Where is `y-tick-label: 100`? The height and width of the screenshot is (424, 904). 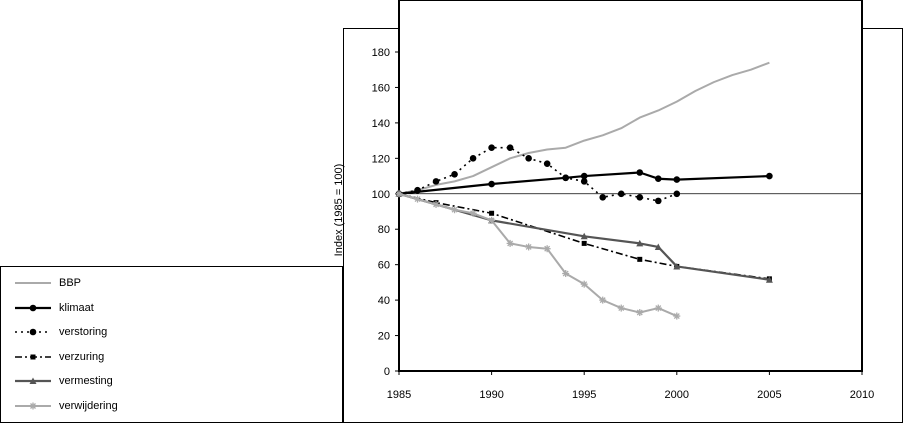 y-tick-label: 100 is located at coordinates (381, 195).